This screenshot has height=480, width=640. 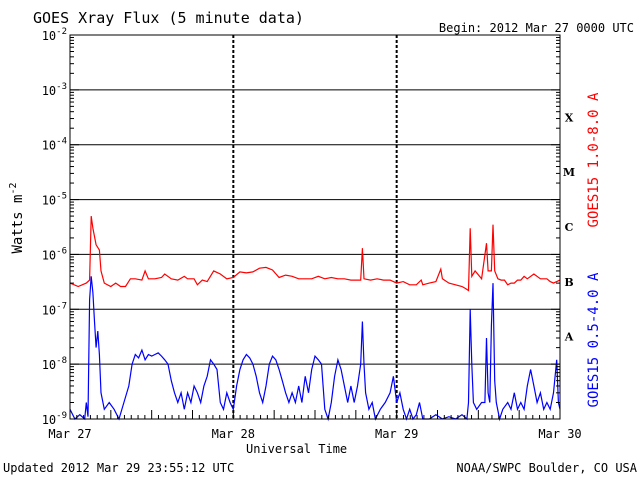 I want to click on y-tick-label-exponent: -9, so click(x=61, y=416).